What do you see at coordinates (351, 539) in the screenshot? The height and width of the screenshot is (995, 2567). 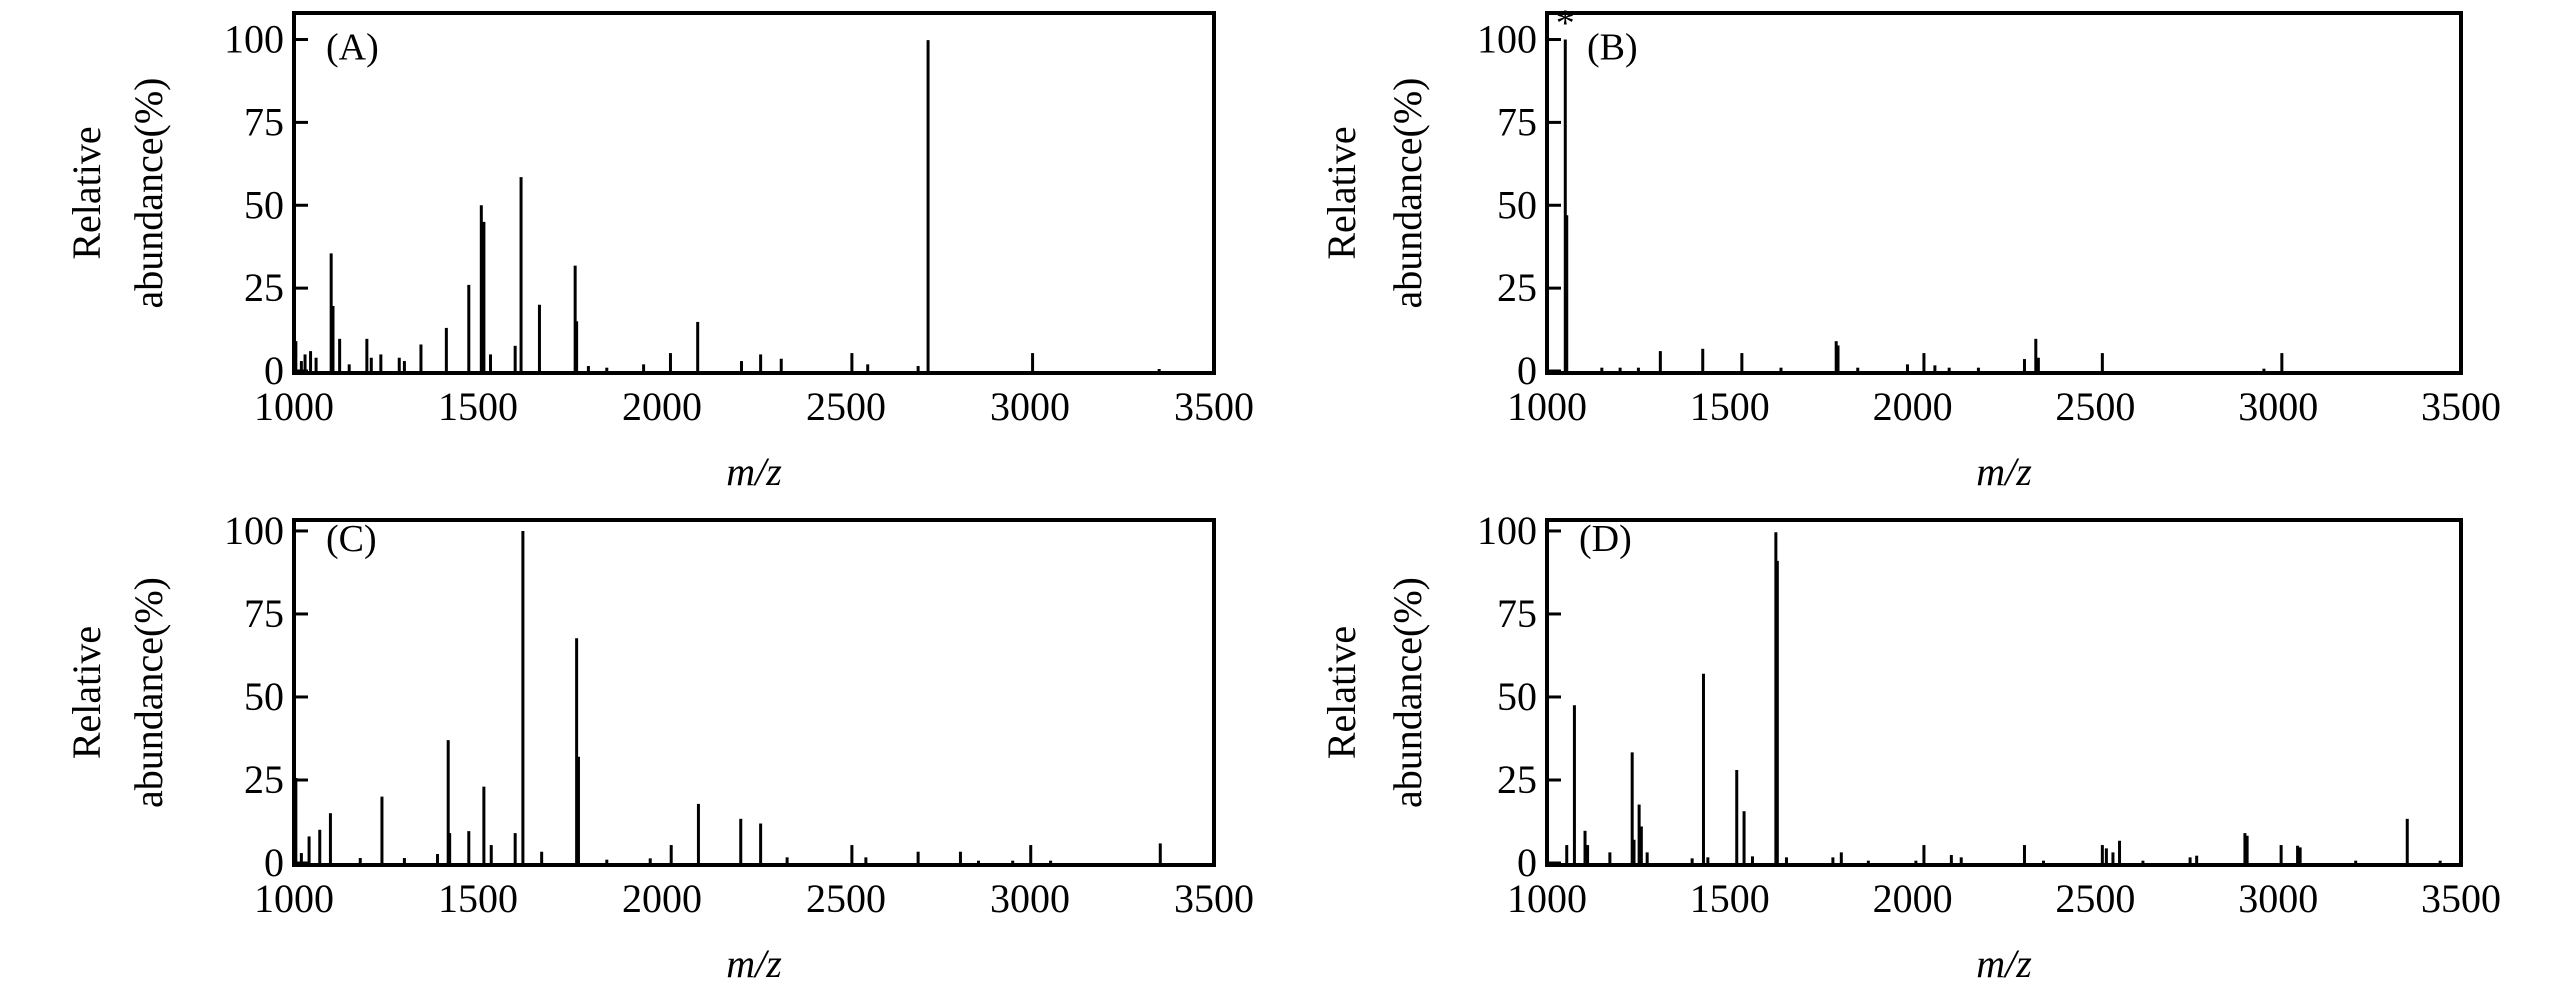 I see `panel-label: (C)` at bounding box center [351, 539].